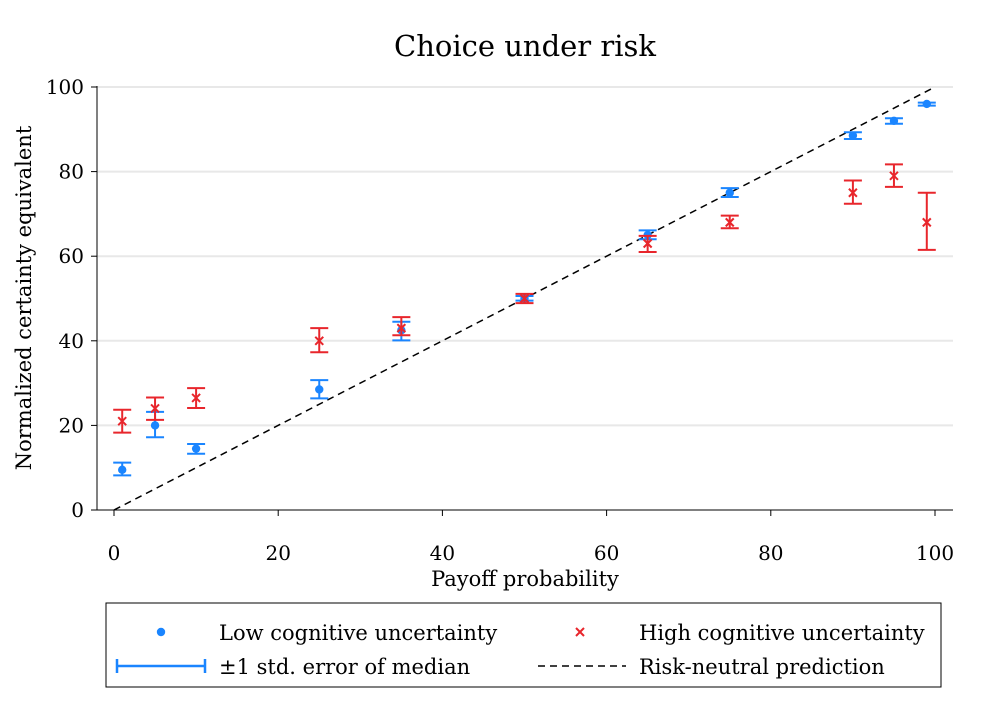  Describe the element at coordinates (853, 135) in the screenshot. I see `low-point-x90` at that location.